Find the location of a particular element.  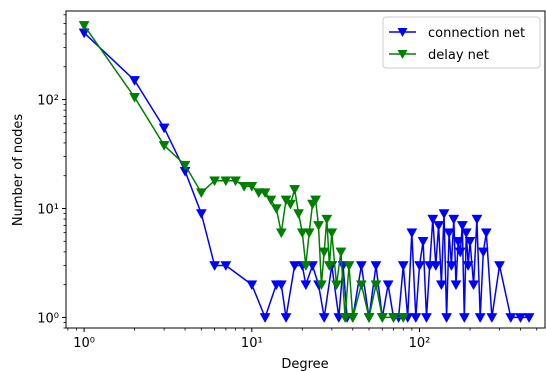

y-tick-label: 10⁰ is located at coordinates (48, 318).